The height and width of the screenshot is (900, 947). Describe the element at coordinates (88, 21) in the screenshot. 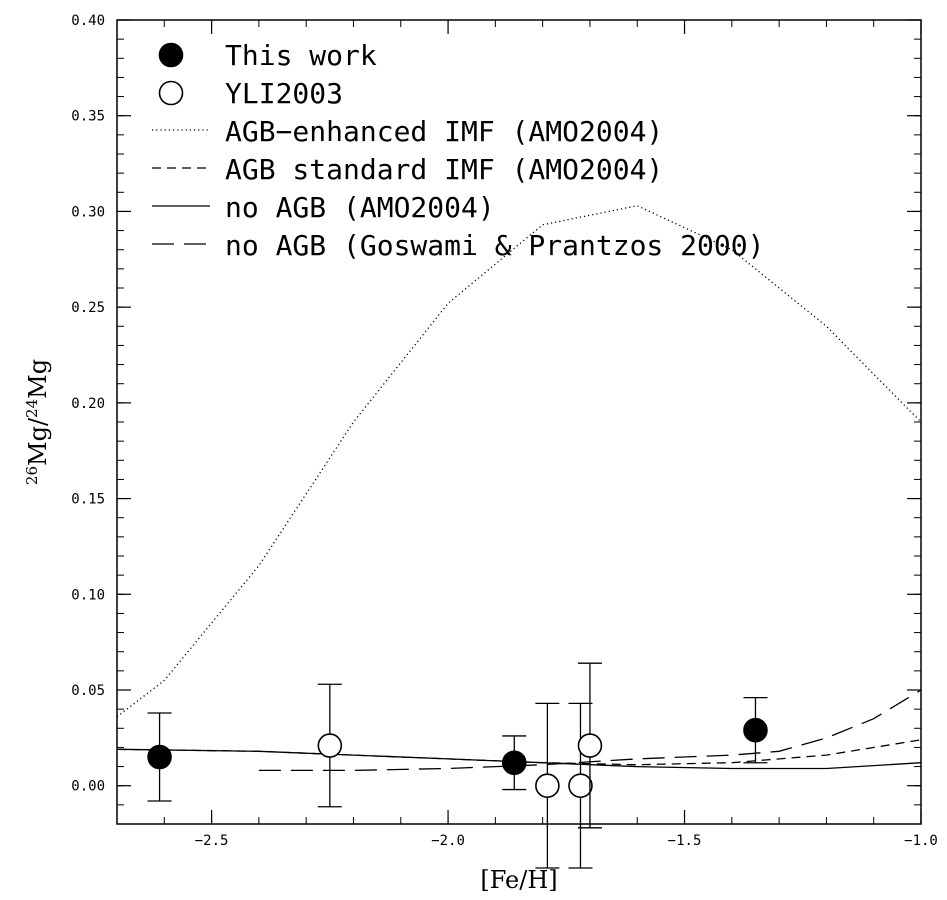

I see `y-tick-label: 0.40` at that location.